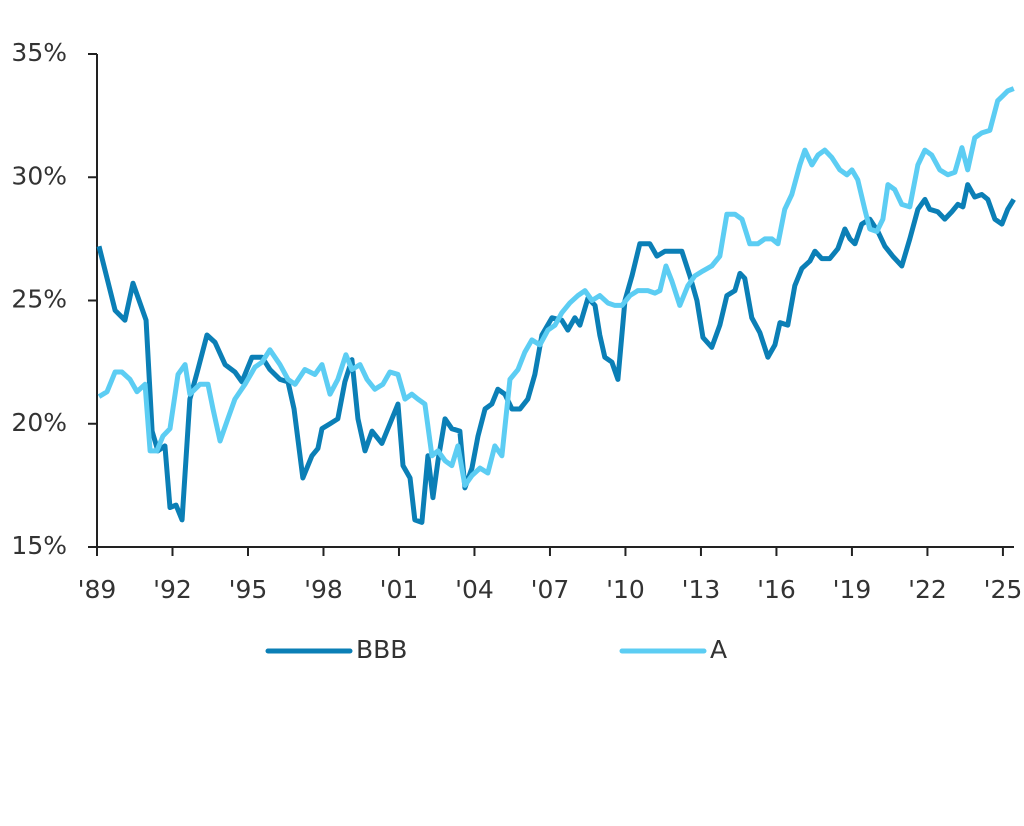 The height and width of the screenshot is (826, 1024). I want to click on y-tick-label: 25%, so click(39, 299).